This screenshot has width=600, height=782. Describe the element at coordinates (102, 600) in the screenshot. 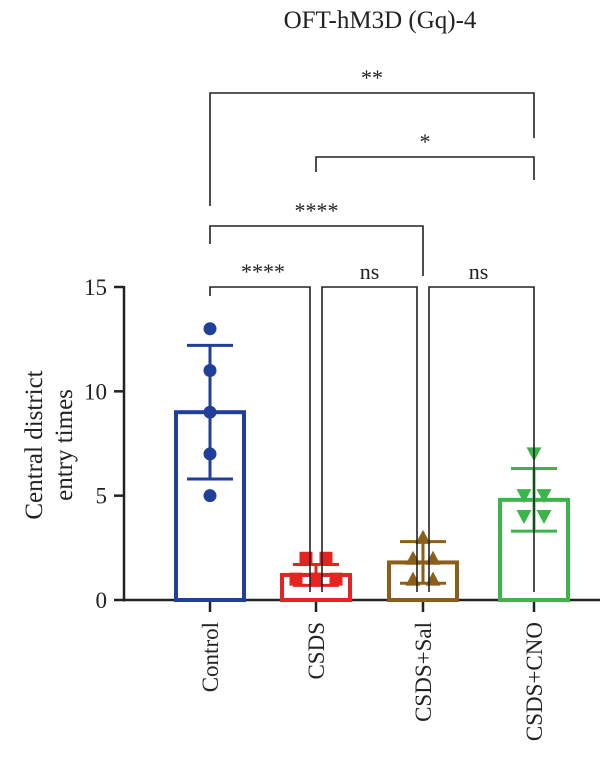

I see `y-tick-label: 0` at that location.